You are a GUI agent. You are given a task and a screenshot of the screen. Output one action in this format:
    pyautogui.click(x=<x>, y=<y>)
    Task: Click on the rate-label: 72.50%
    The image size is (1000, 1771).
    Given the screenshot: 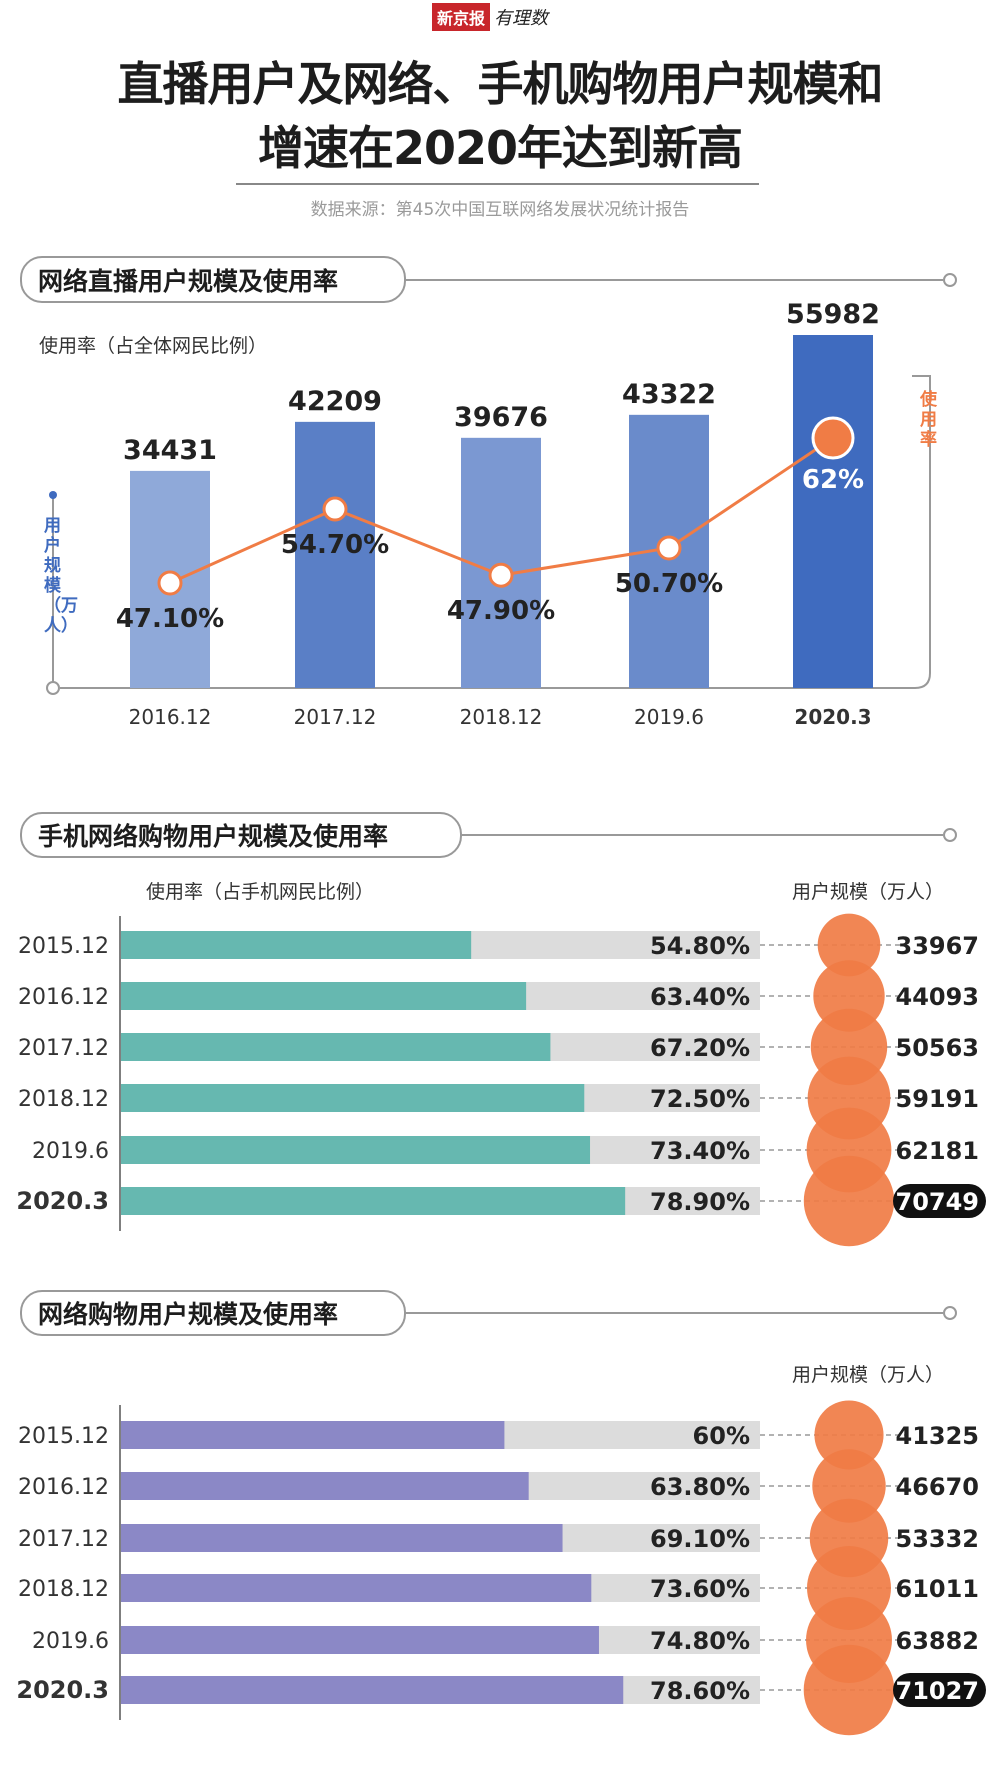 What is the action you would take?
    pyautogui.click(x=700, y=1099)
    